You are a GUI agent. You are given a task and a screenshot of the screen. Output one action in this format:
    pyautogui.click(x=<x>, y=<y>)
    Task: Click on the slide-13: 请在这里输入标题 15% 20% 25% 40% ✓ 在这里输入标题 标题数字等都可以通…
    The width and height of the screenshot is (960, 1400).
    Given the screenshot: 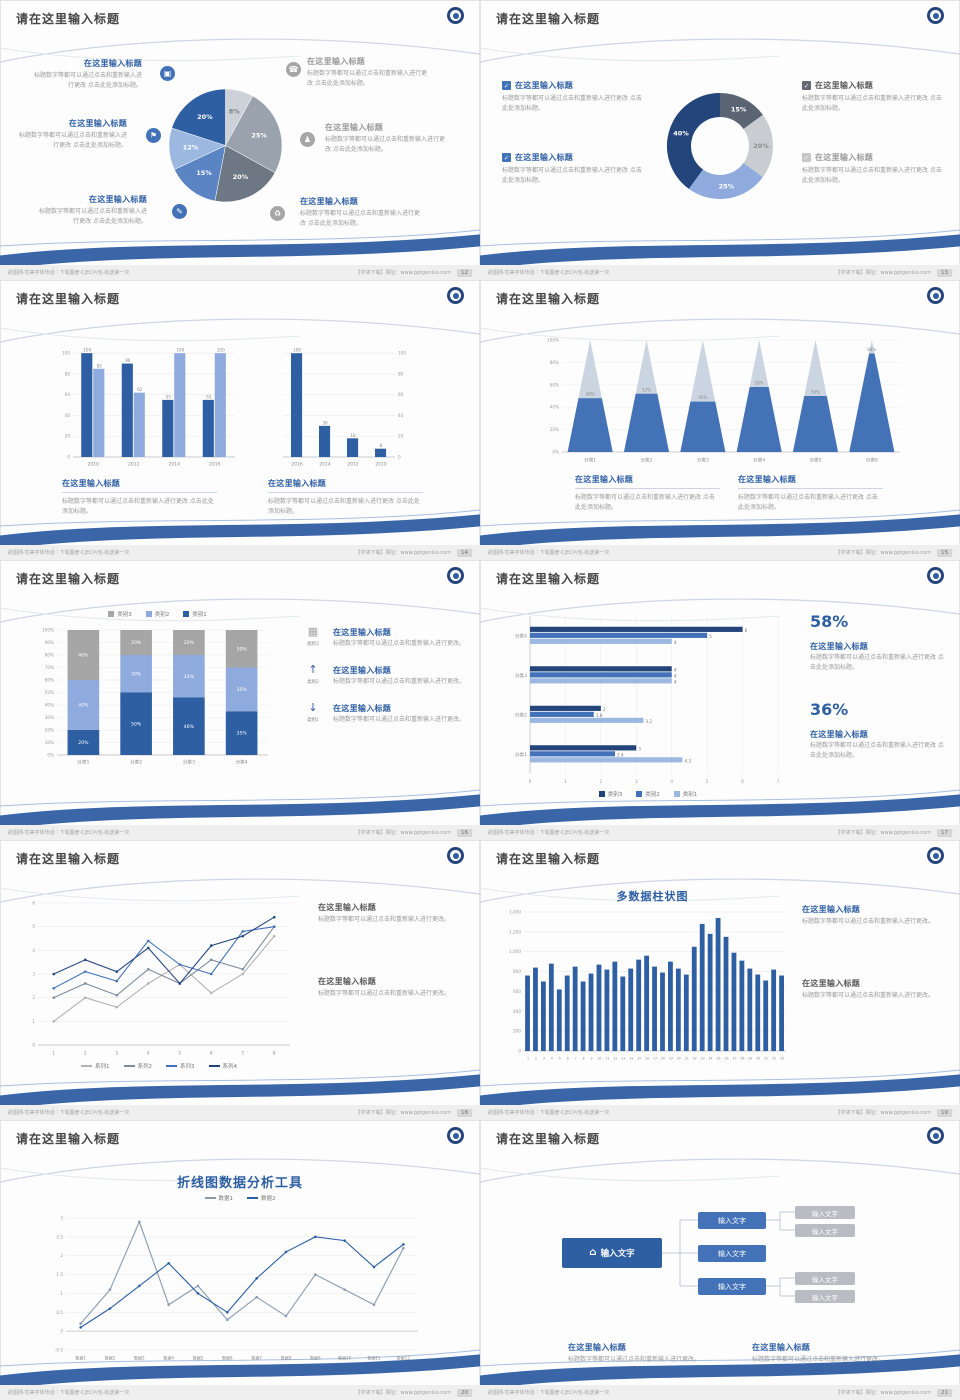 What is the action you would take?
    pyautogui.click(x=720, y=140)
    